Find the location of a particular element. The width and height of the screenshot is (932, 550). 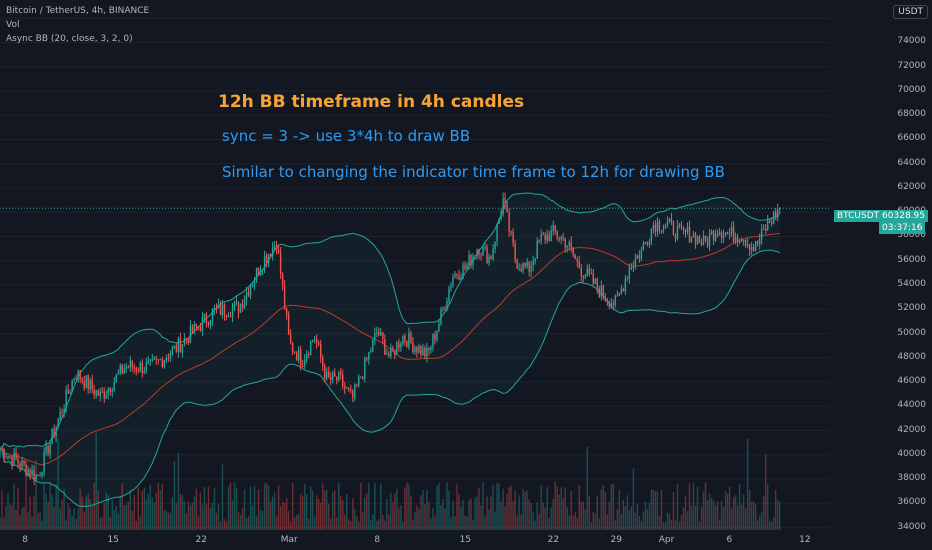

symbol-legend: Bitcoin / TetherUS, 4h, BINANCE is located at coordinates (78, 11).